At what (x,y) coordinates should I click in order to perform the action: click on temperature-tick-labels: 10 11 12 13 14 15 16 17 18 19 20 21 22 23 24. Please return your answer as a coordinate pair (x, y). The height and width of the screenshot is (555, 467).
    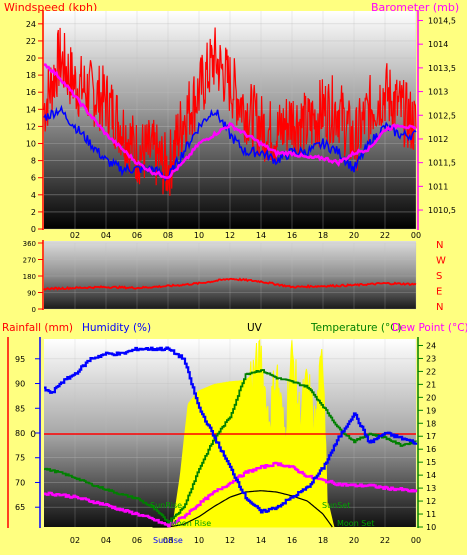
    Looking at the image, I should click on (431, 436).